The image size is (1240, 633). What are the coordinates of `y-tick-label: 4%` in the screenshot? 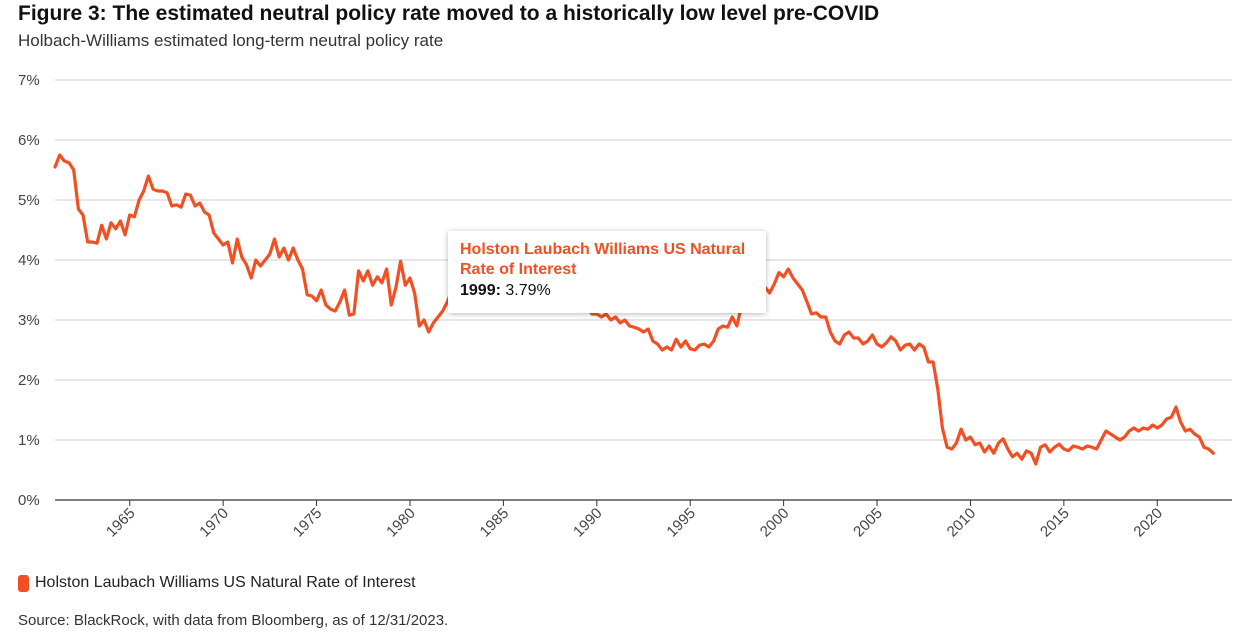 It's located at (29, 260).